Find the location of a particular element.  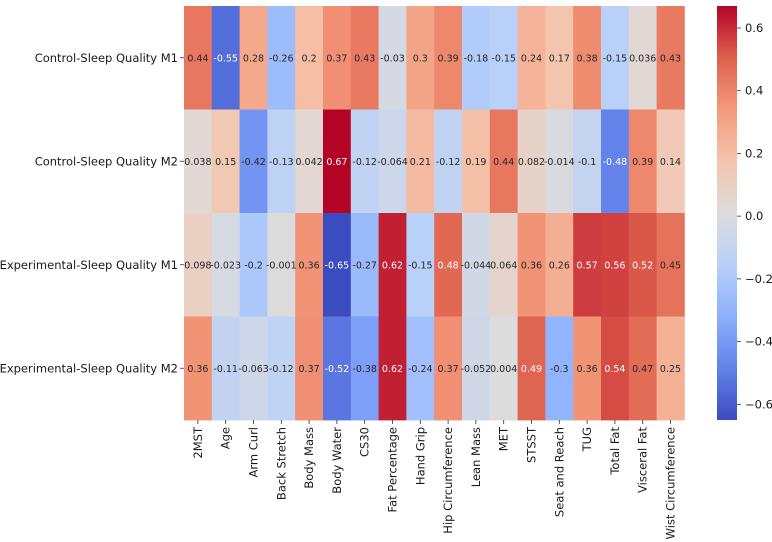

cell-value-label: -0.064 is located at coordinates (392, 162).